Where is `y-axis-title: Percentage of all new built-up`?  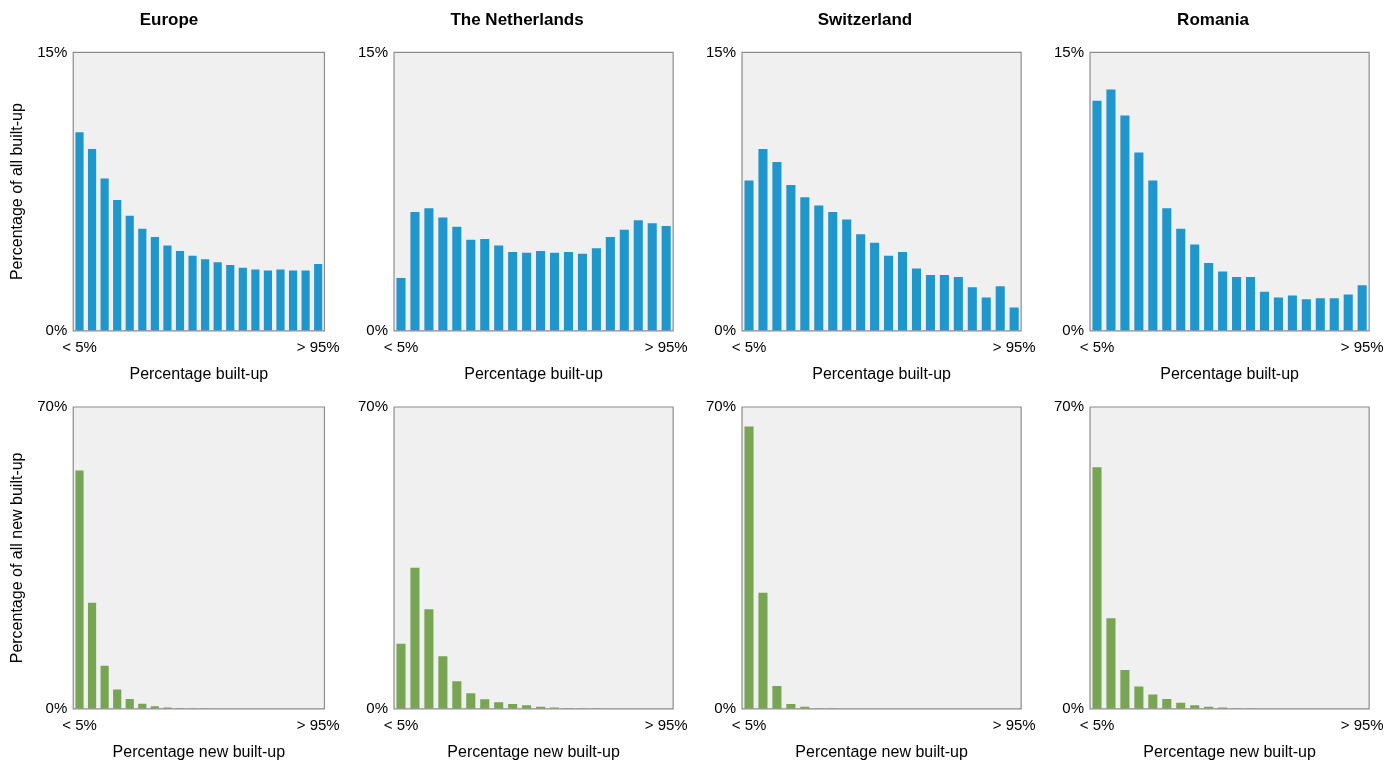 y-axis-title: Percentage of all new built-up is located at coordinates (17, 558).